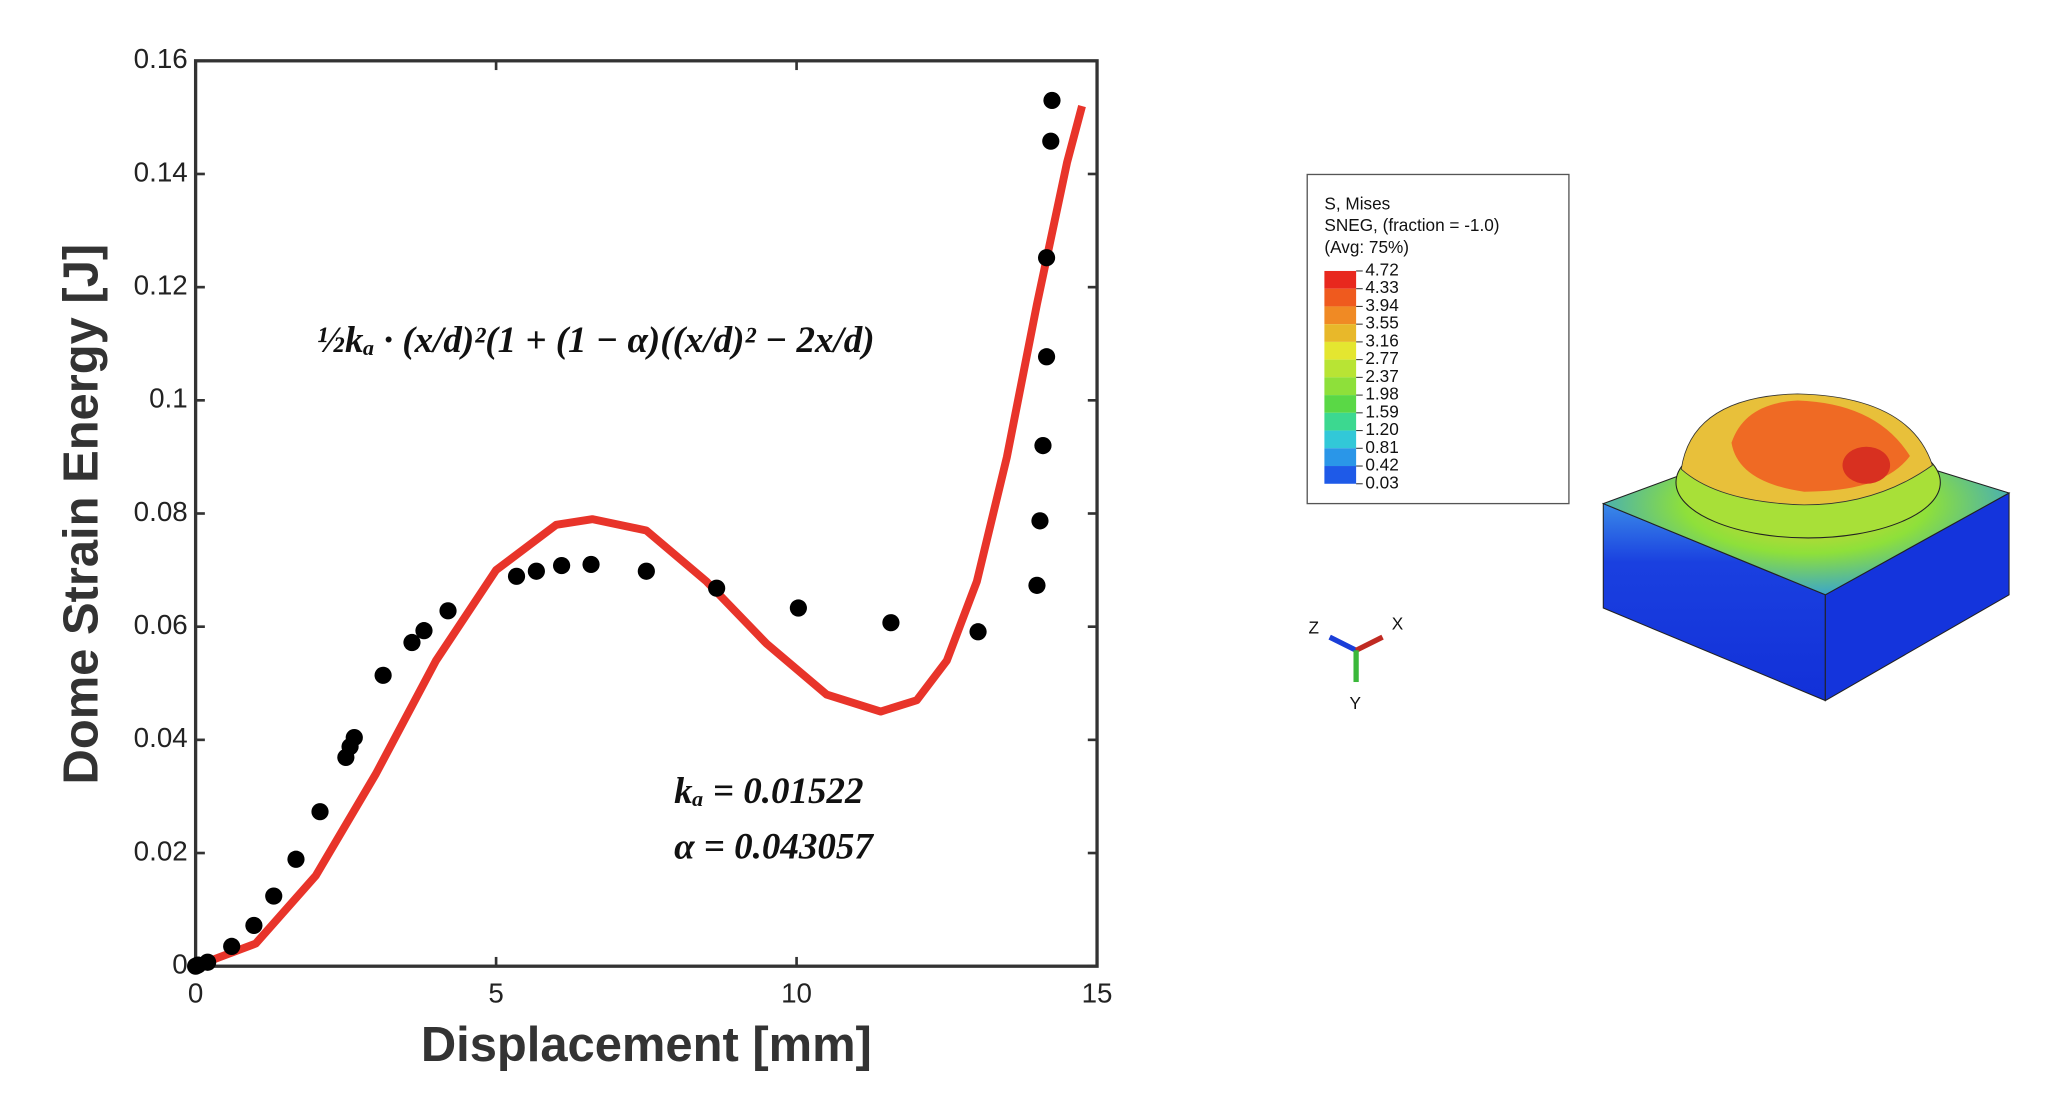  I want to click on legend-label: 1.20, so click(1381, 429).